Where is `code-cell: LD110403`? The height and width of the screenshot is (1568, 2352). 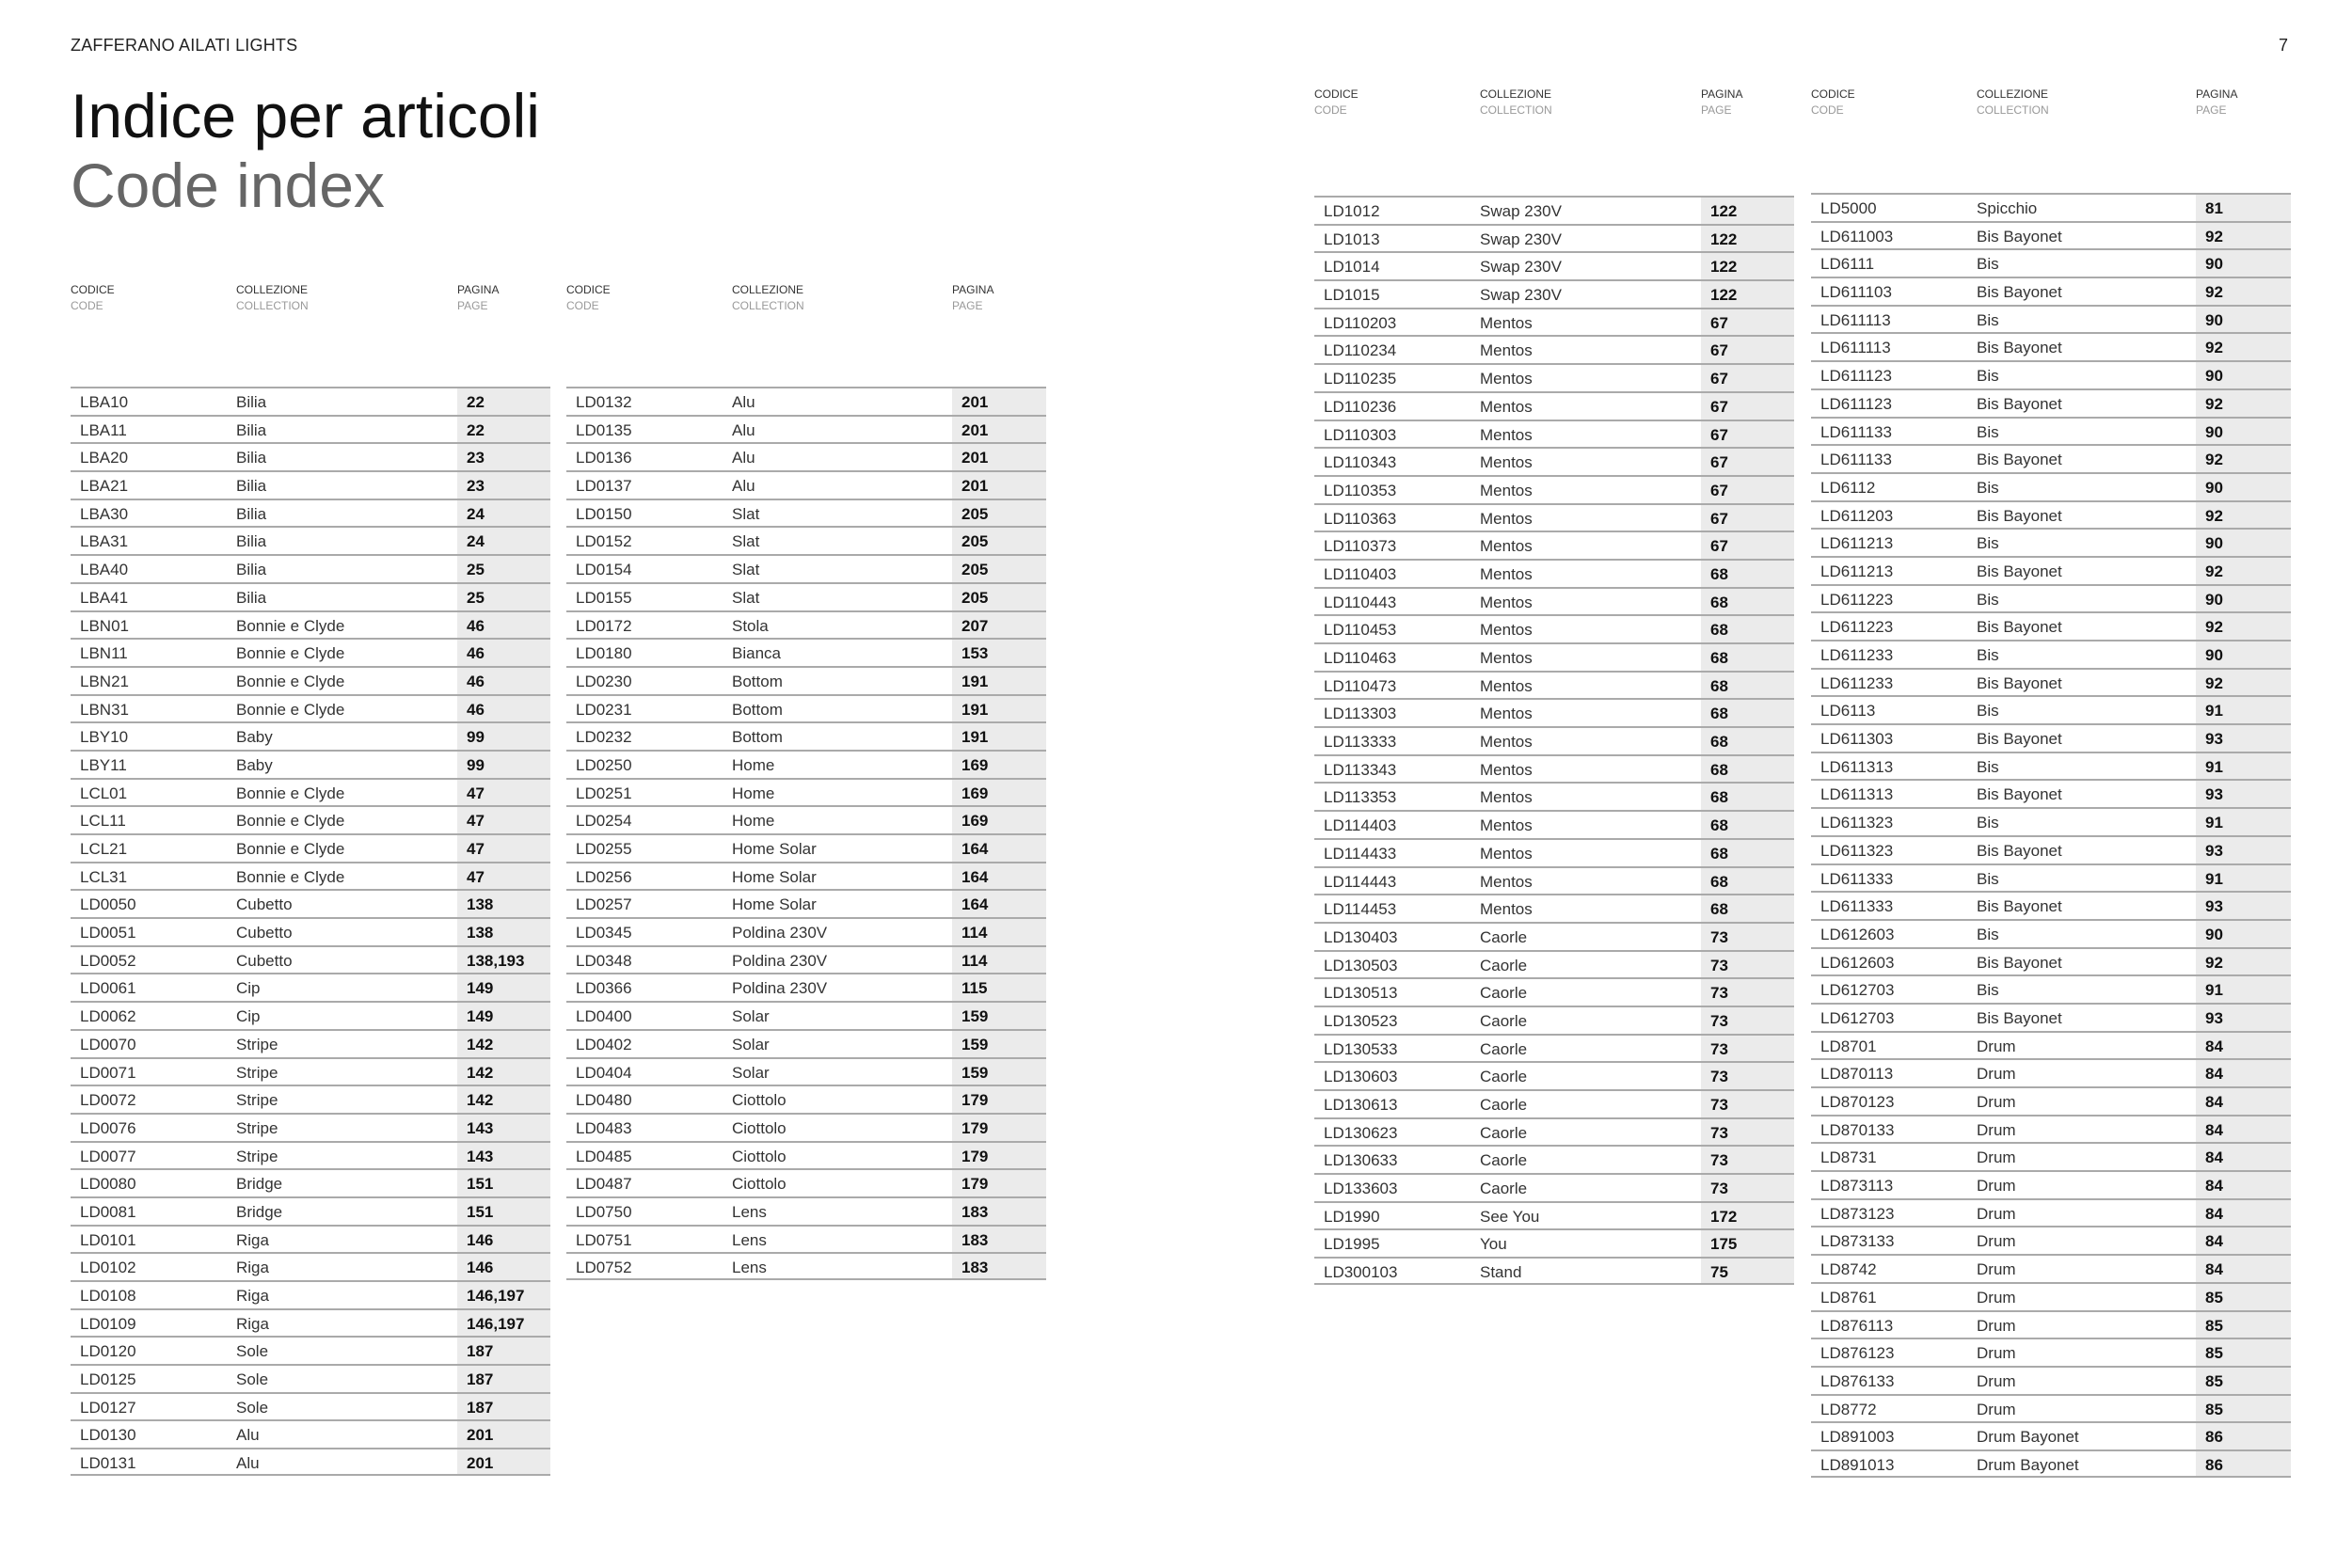
code-cell: LD110403 is located at coordinates (1360, 573).